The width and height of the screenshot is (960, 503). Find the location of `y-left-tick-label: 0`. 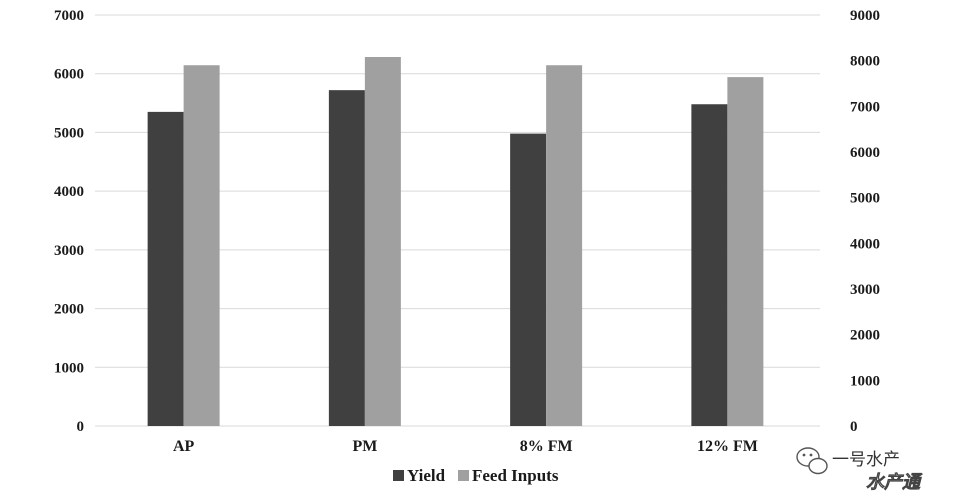

y-left-tick-label: 0 is located at coordinates (81, 427).